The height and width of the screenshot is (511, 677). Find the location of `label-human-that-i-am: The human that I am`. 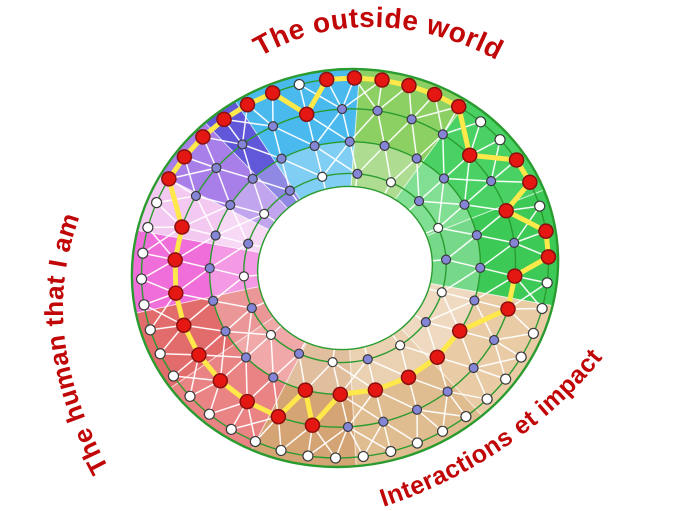

label-human-that-i-am: The human that I am is located at coordinates (76, 344).